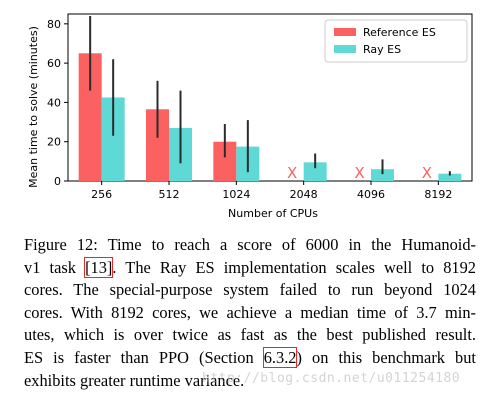 Image resolution: width=495 pixels, height=404 pixels. I want to click on y-axis-label: Mean time to solve (minutes), so click(33, 107).